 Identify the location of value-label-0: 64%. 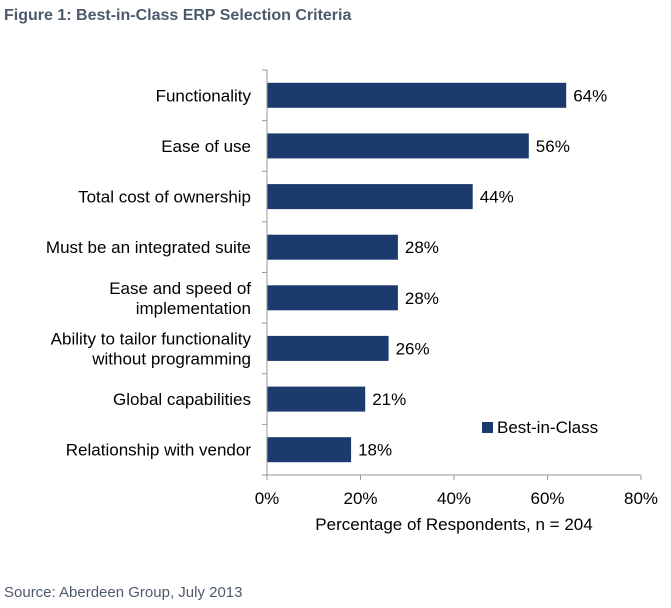
(590, 95).